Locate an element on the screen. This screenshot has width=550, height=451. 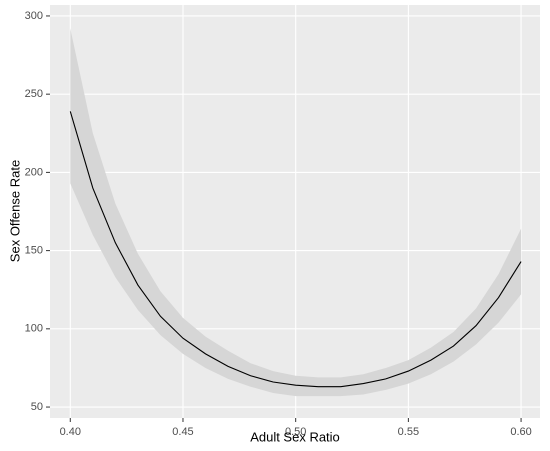
x-axis-title: Adult Sex Ratio is located at coordinates (295, 436).